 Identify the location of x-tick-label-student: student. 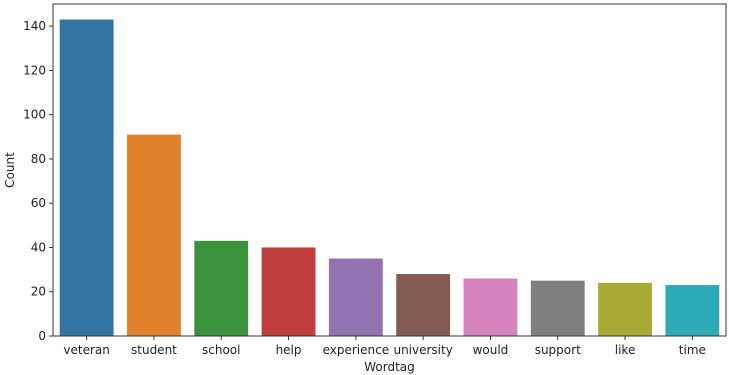
(154, 350).